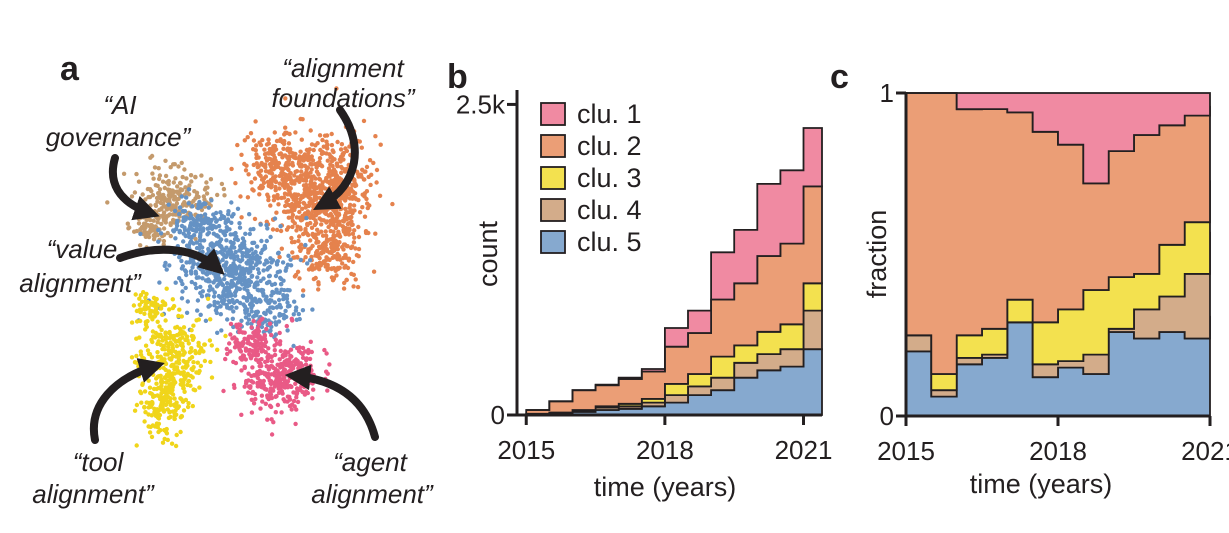  I want to click on arrow-foundations-icon, so click(336, 158).